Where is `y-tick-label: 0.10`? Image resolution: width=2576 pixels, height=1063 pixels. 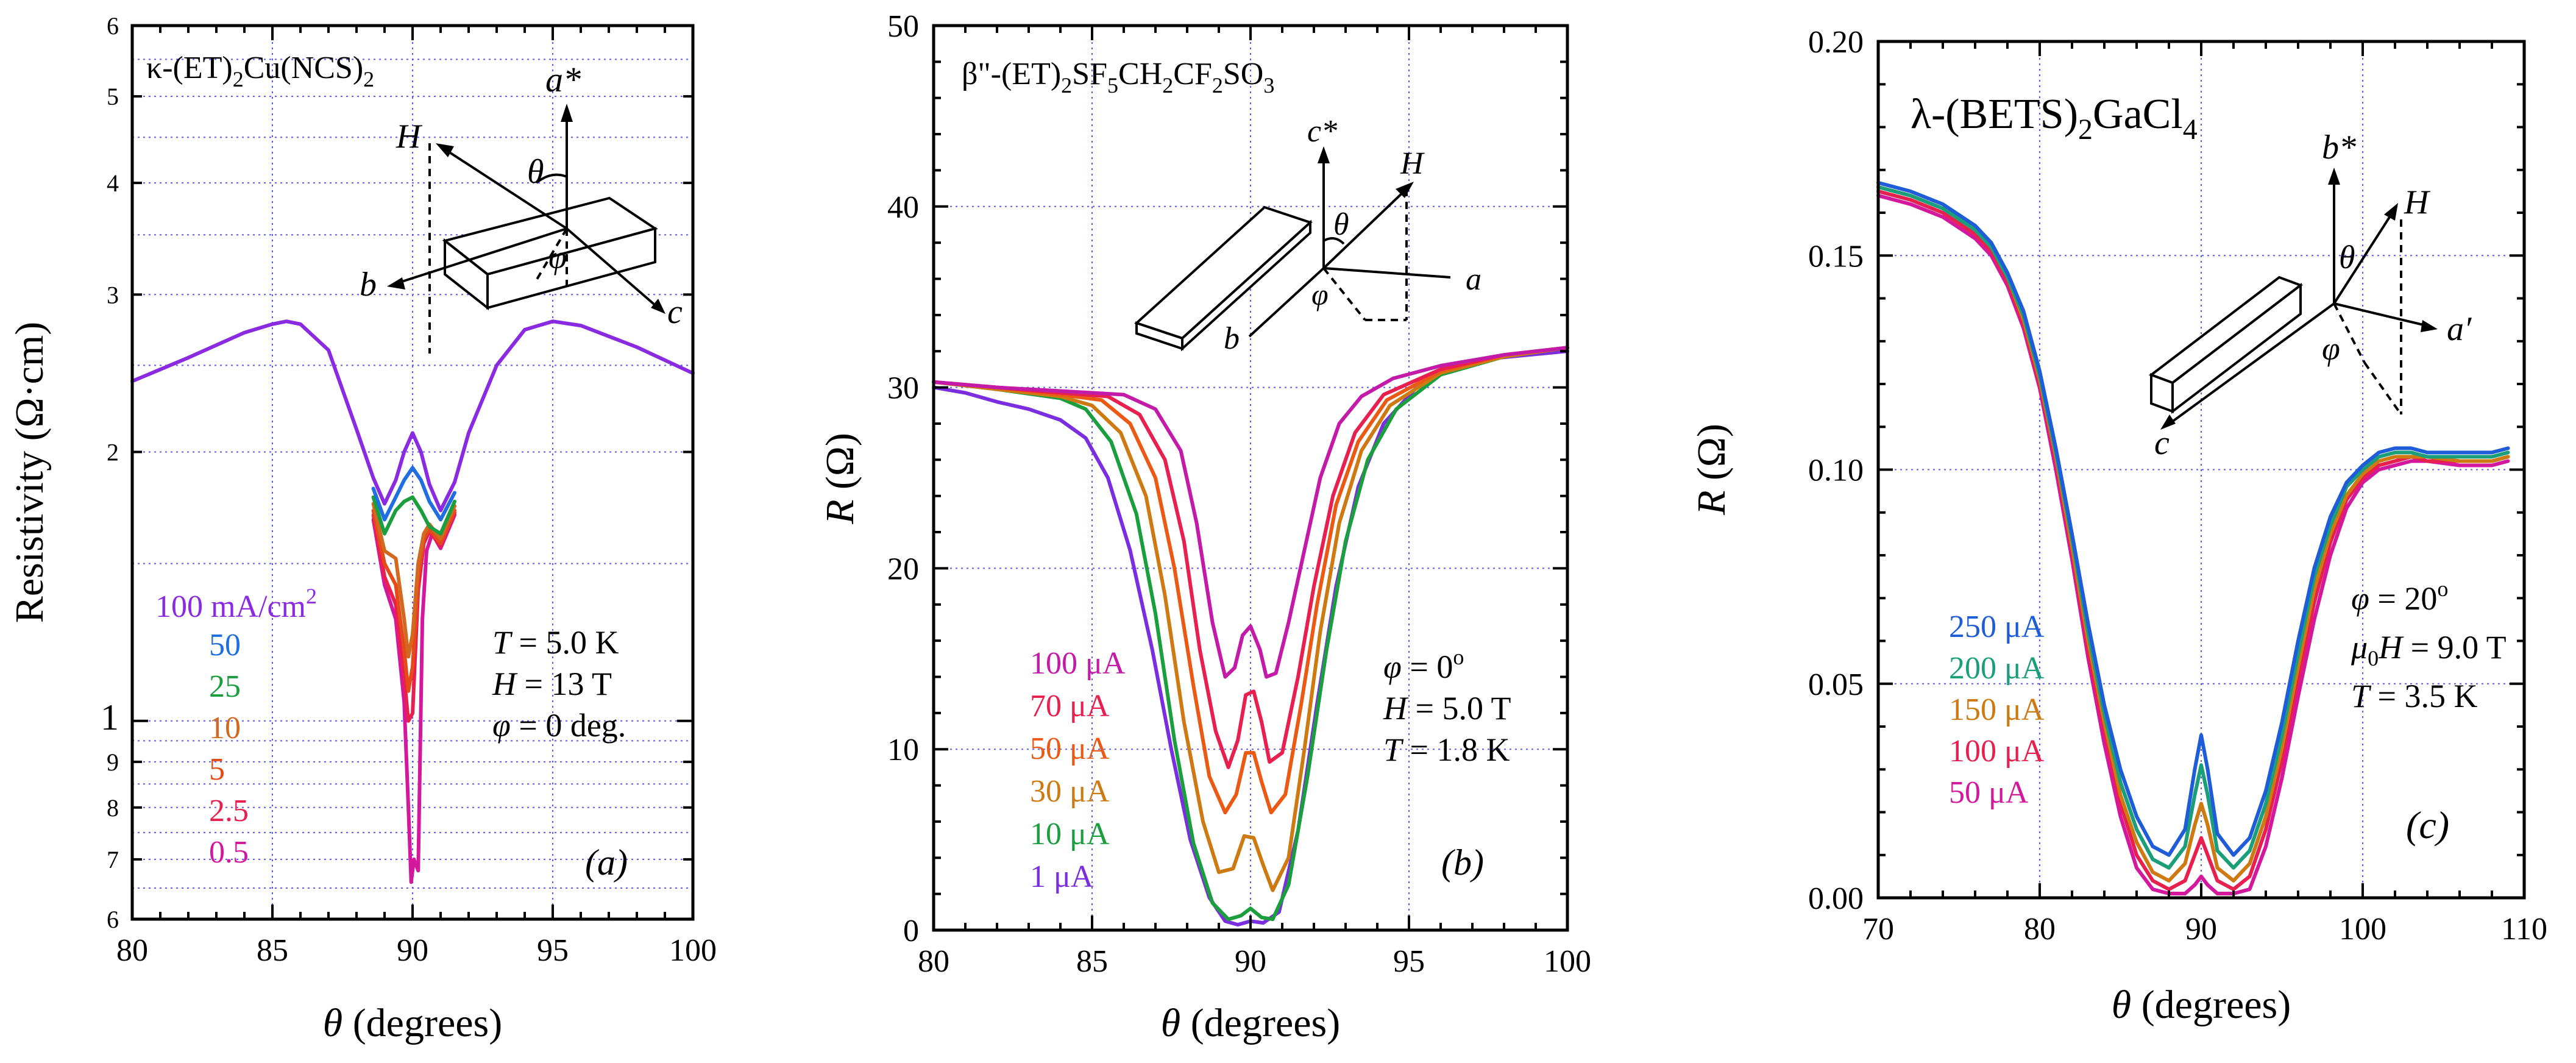
y-tick-label: 0.10 is located at coordinates (1836, 471).